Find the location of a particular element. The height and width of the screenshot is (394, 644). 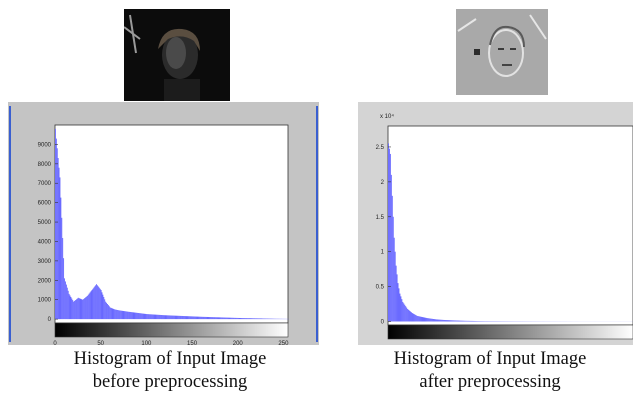

caption-line: Histogram of Input Image is located at coordinates (490, 359).